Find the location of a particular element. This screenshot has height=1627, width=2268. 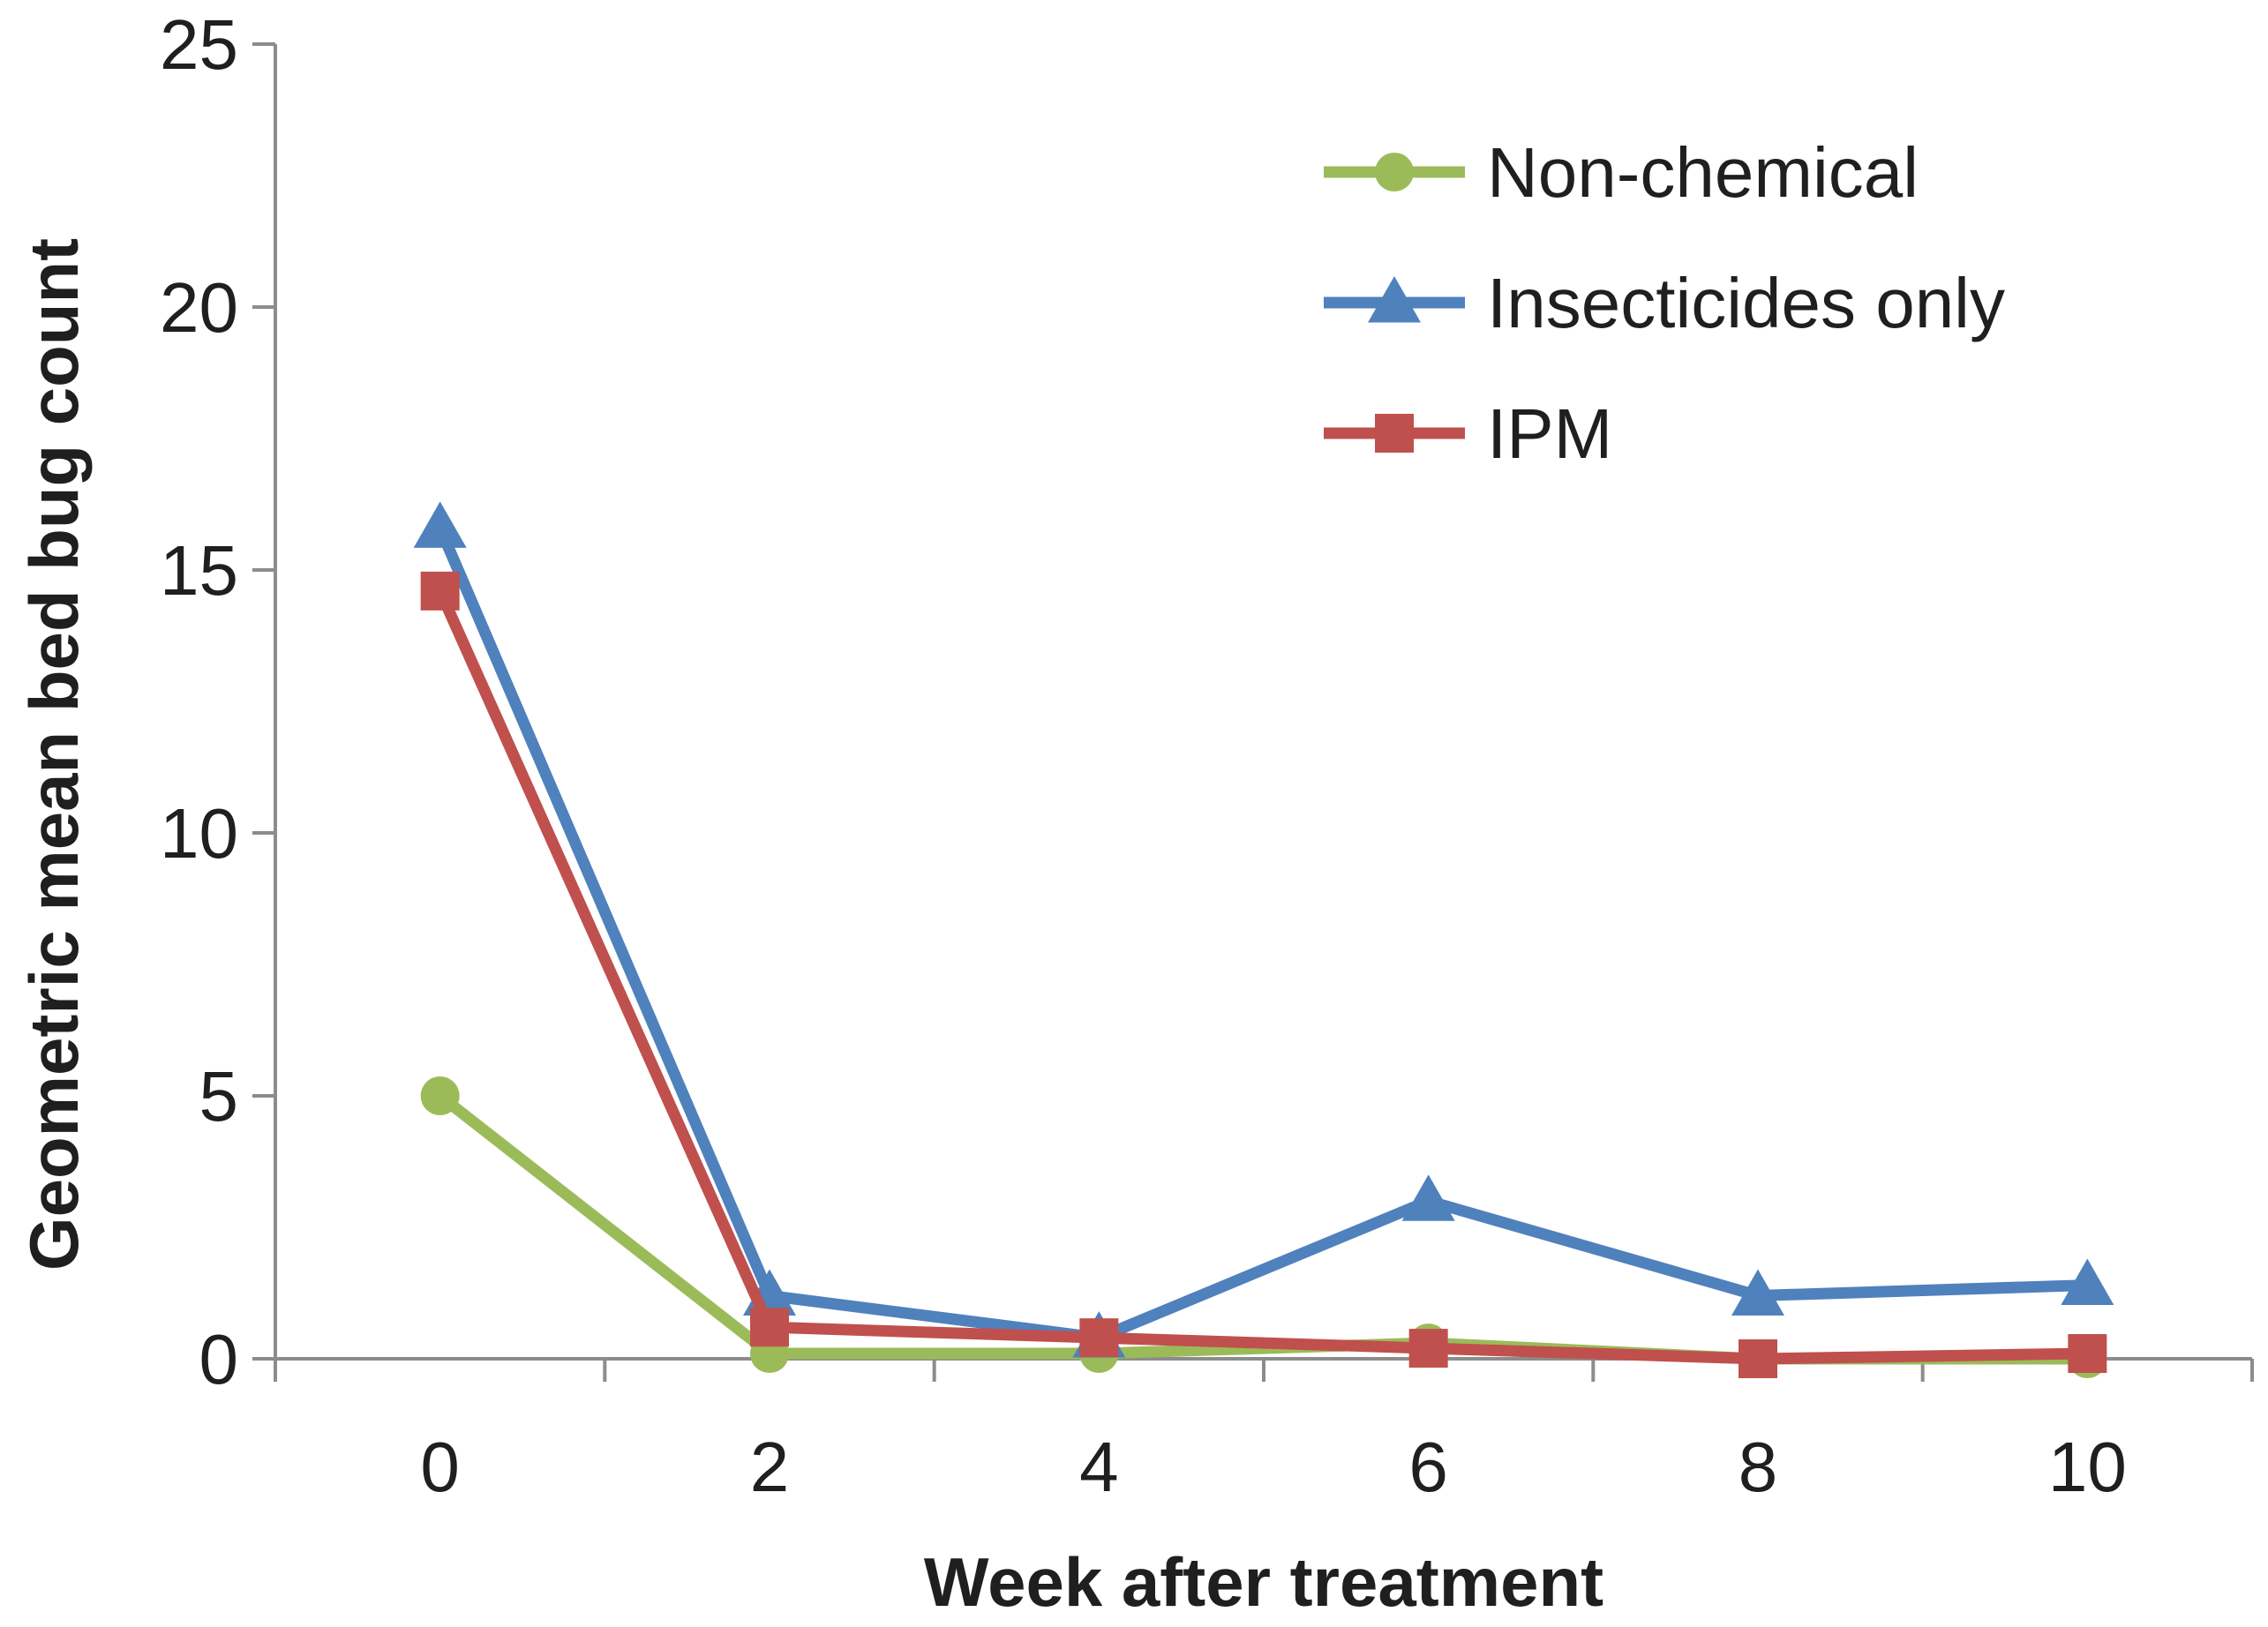

x-axis-title: Week after treatment is located at coordinates (1263, 1582).